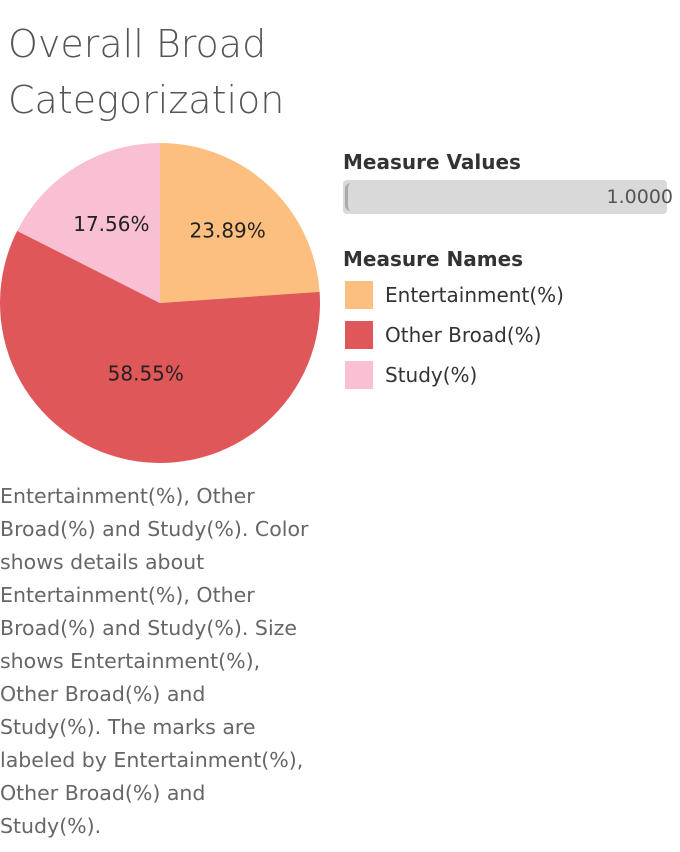  What do you see at coordinates (432, 162) in the screenshot?
I see `measure-values-title: Measure Values` at bounding box center [432, 162].